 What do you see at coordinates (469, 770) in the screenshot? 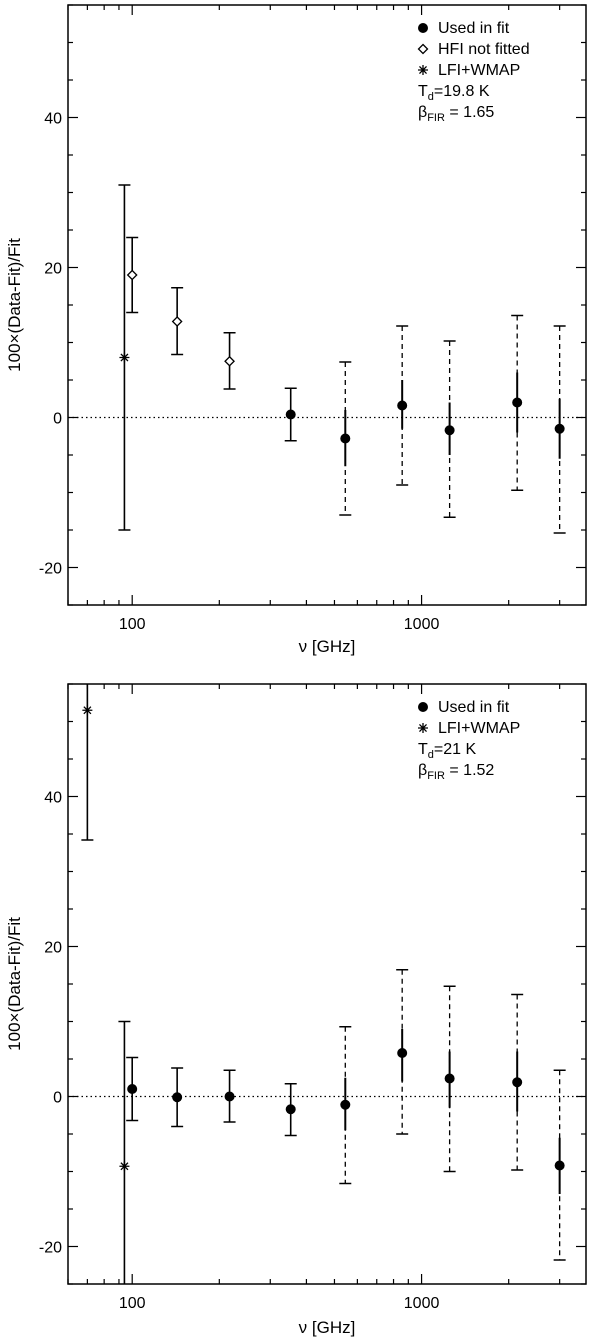
I see `param-value: = 1.52` at bounding box center [469, 770].